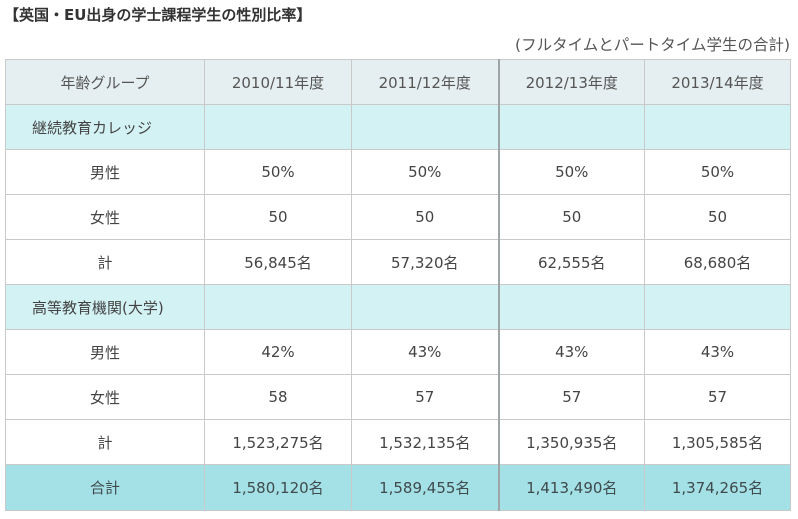 This screenshot has height=519, width=798. What do you see at coordinates (571, 262) in the screenshot?
I see `table-cell: 62,555名` at bounding box center [571, 262].